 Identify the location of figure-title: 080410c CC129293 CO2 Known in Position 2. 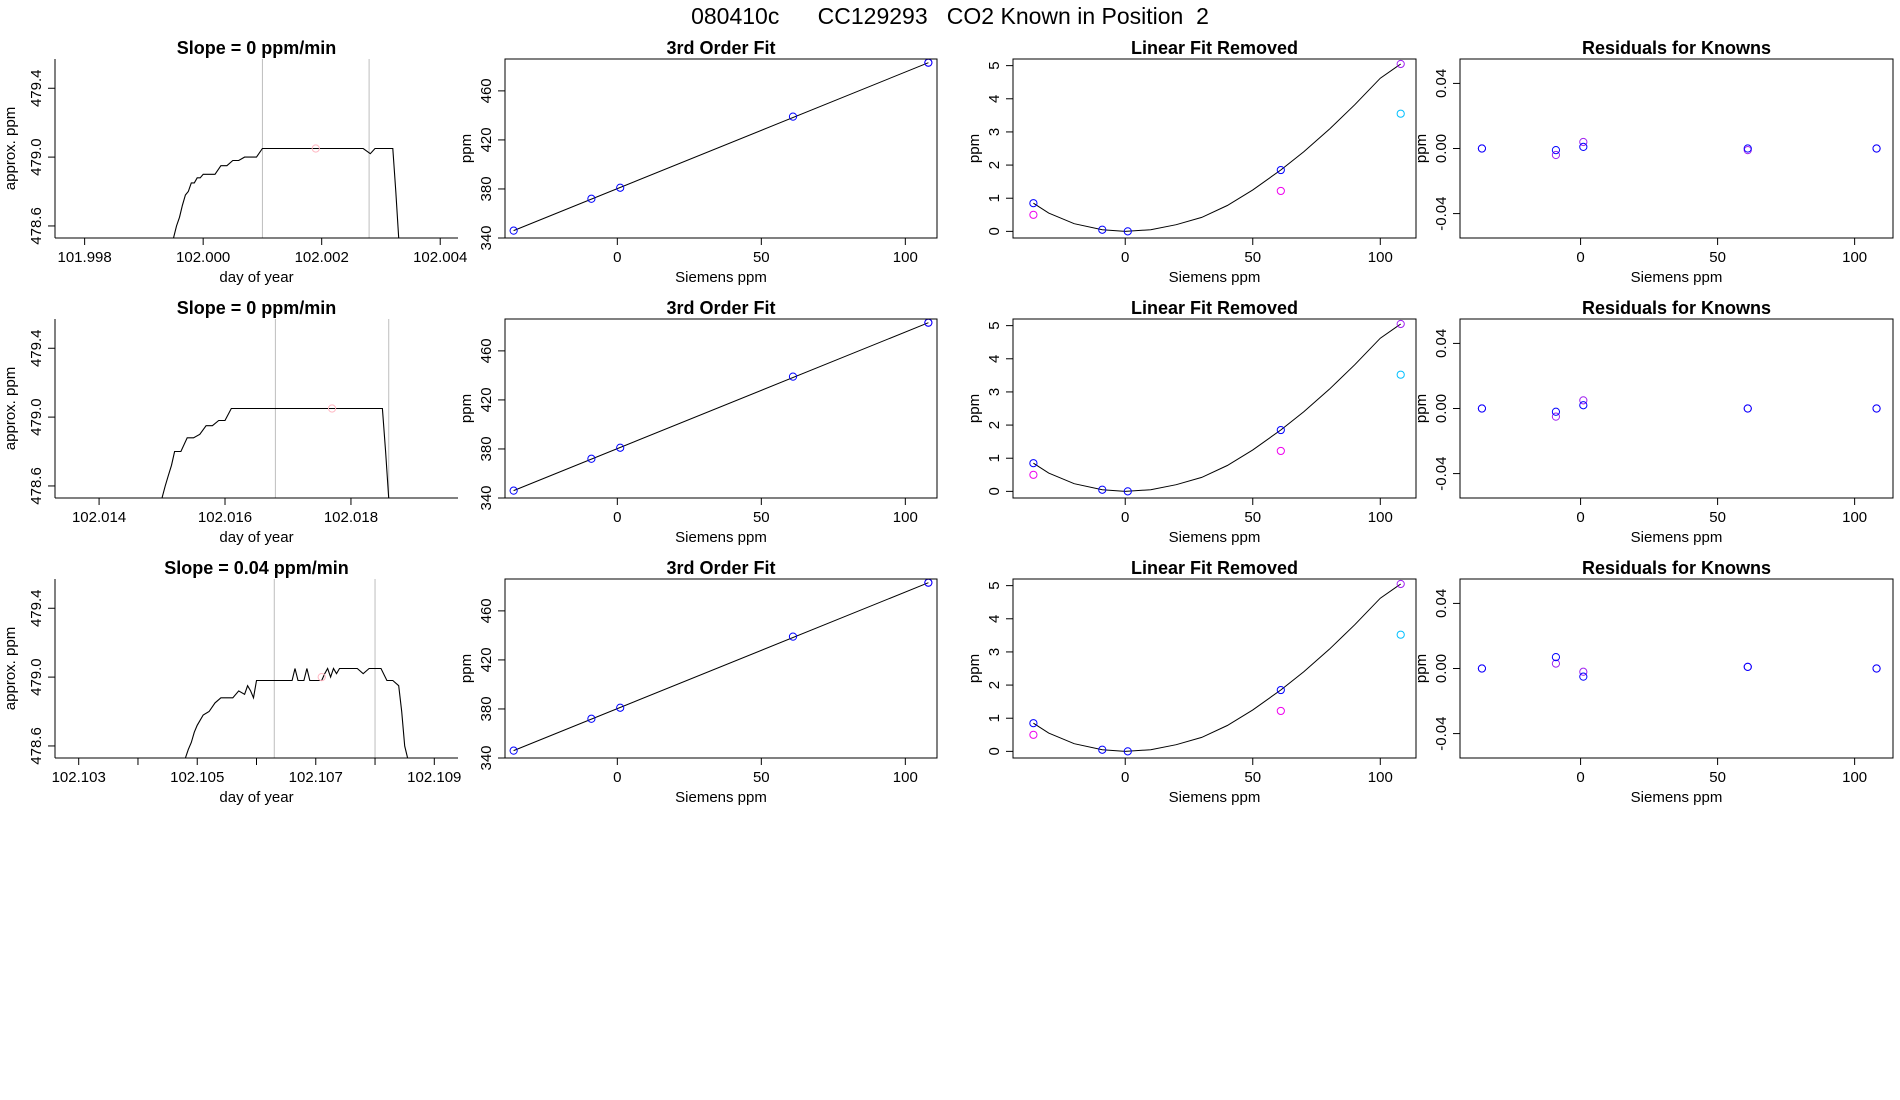
(950, 16).